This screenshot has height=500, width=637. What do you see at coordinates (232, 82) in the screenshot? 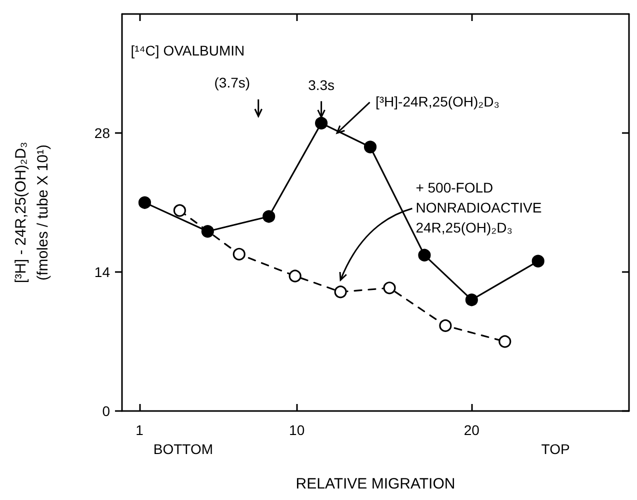
I see `annotation: (3.7s)` at bounding box center [232, 82].